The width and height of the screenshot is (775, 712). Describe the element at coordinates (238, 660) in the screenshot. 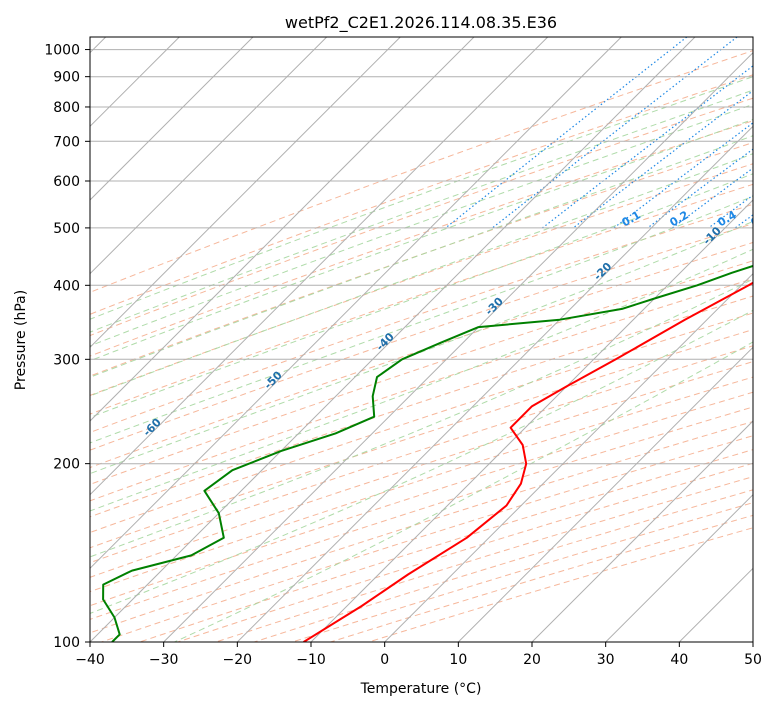

I see `x-tick-label: −20` at that location.